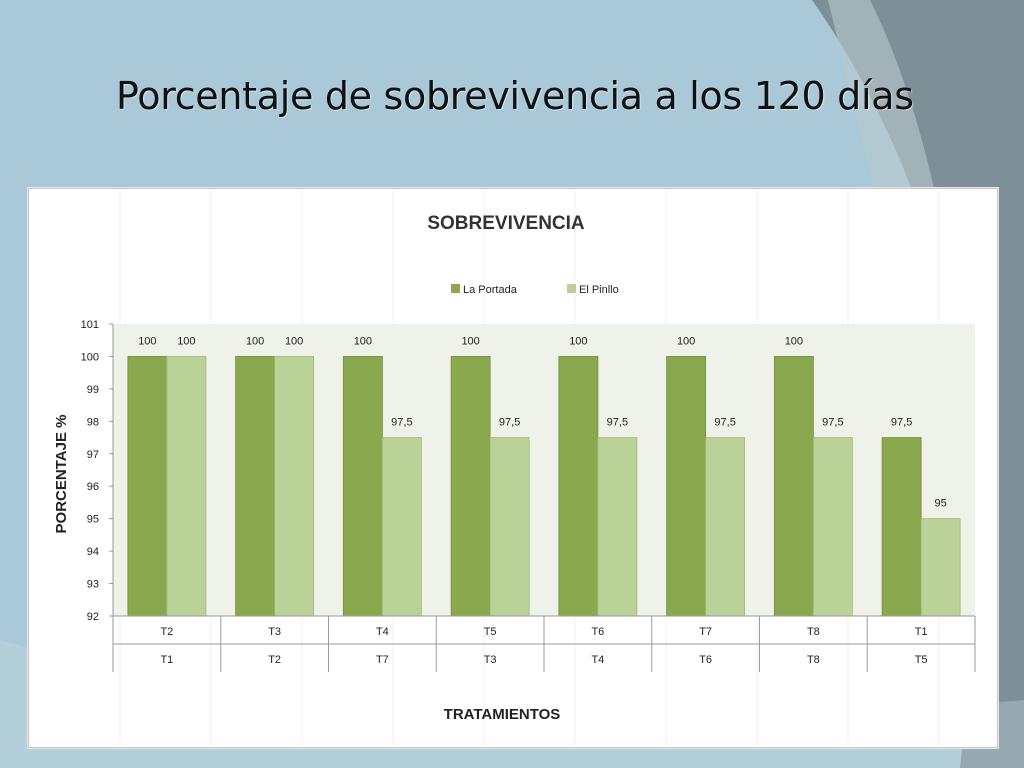  What do you see at coordinates (941, 504) in the screenshot?
I see `data-label: 95` at bounding box center [941, 504].